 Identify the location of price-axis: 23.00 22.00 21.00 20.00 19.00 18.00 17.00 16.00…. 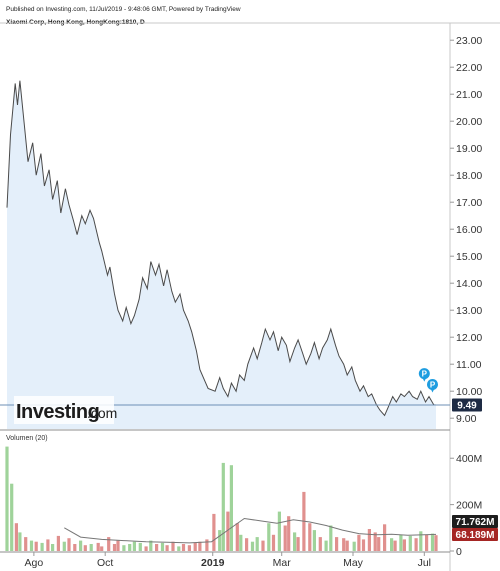
(466, 230).